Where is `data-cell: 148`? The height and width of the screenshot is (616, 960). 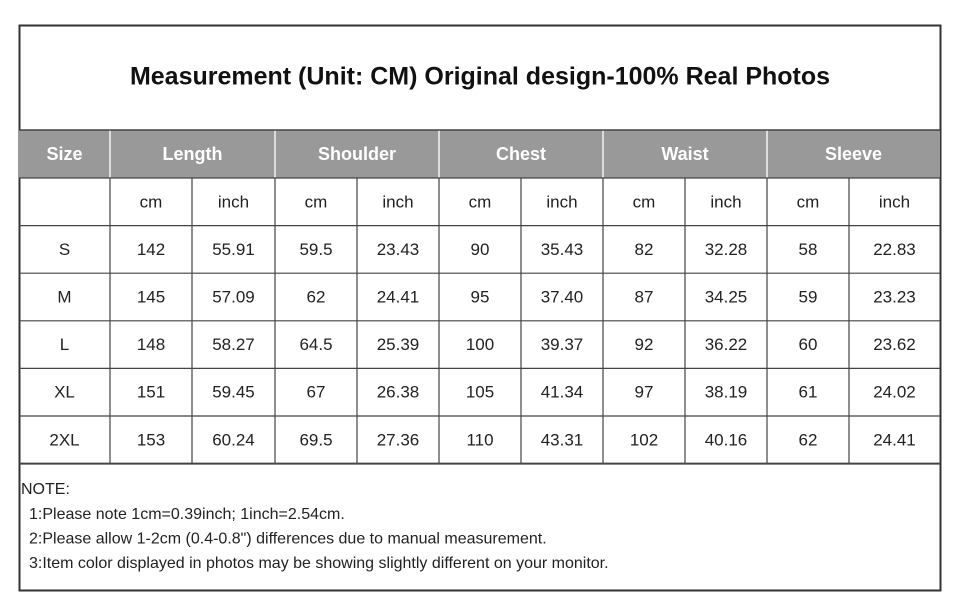
data-cell: 148 is located at coordinates (151, 344).